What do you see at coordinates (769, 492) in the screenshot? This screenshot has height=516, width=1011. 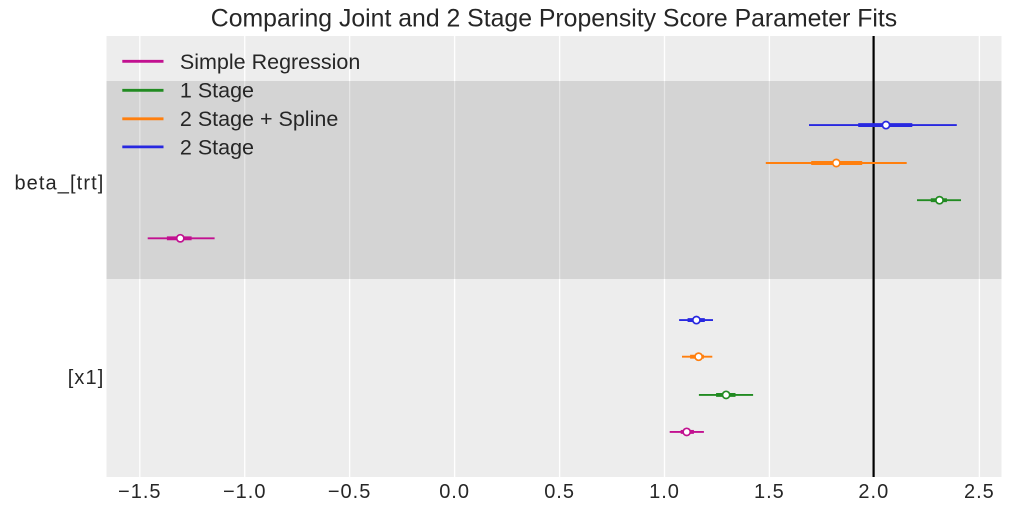 I see `svg-text: 1.5` at bounding box center [769, 492].